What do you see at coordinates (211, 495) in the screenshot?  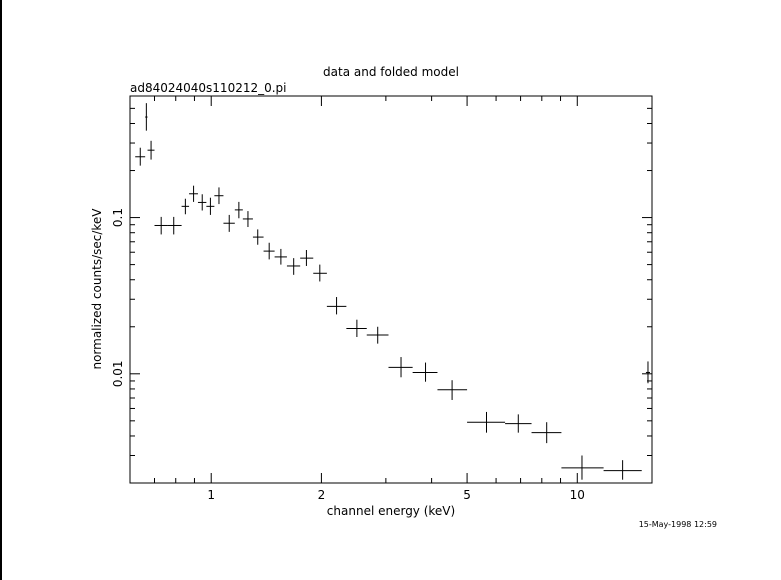 I see `x-tick-label: 1` at bounding box center [211, 495].